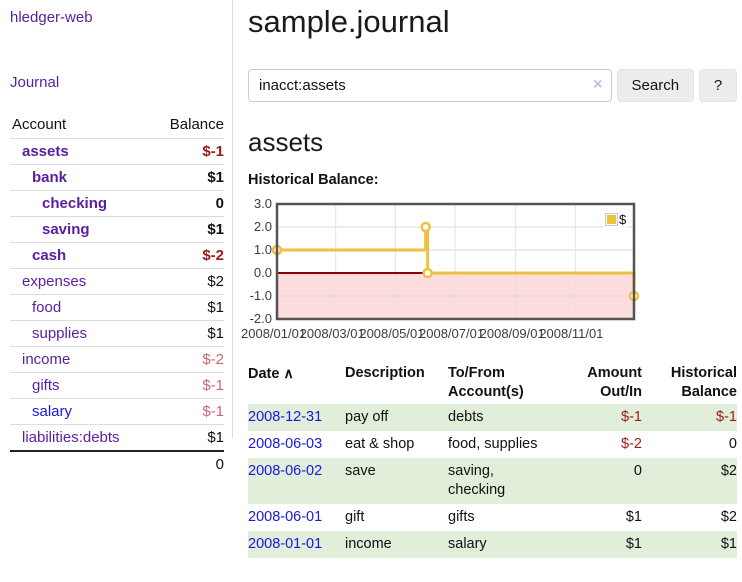  What do you see at coordinates (349, 21) in the screenshot?
I see `page-title: sample.journal` at bounding box center [349, 21].